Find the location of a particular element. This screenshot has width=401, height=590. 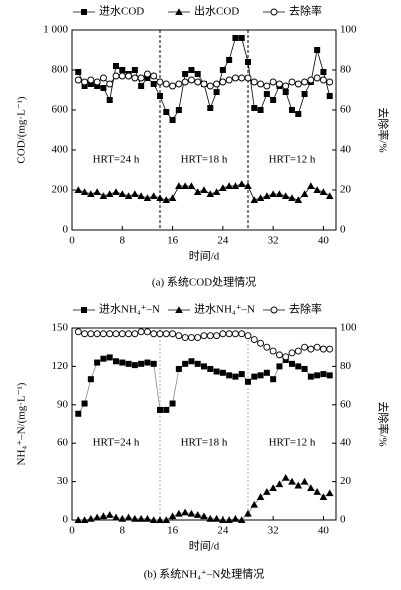

y2-tick-label: 80 is located at coordinates (346, 366).